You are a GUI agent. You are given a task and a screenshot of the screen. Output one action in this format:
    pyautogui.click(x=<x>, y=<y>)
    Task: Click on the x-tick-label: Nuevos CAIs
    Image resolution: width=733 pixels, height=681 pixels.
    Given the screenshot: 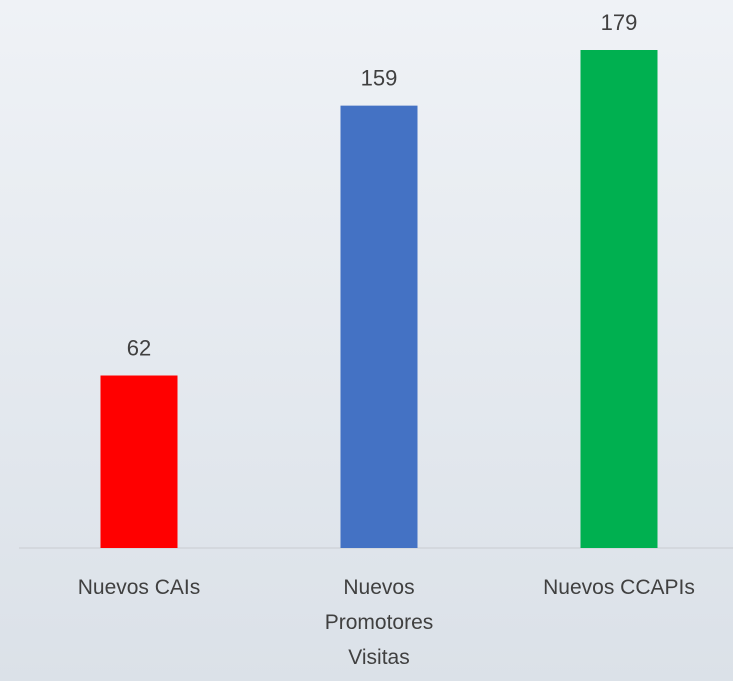 What is the action you would take?
    pyautogui.click(x=139, y=587)
    